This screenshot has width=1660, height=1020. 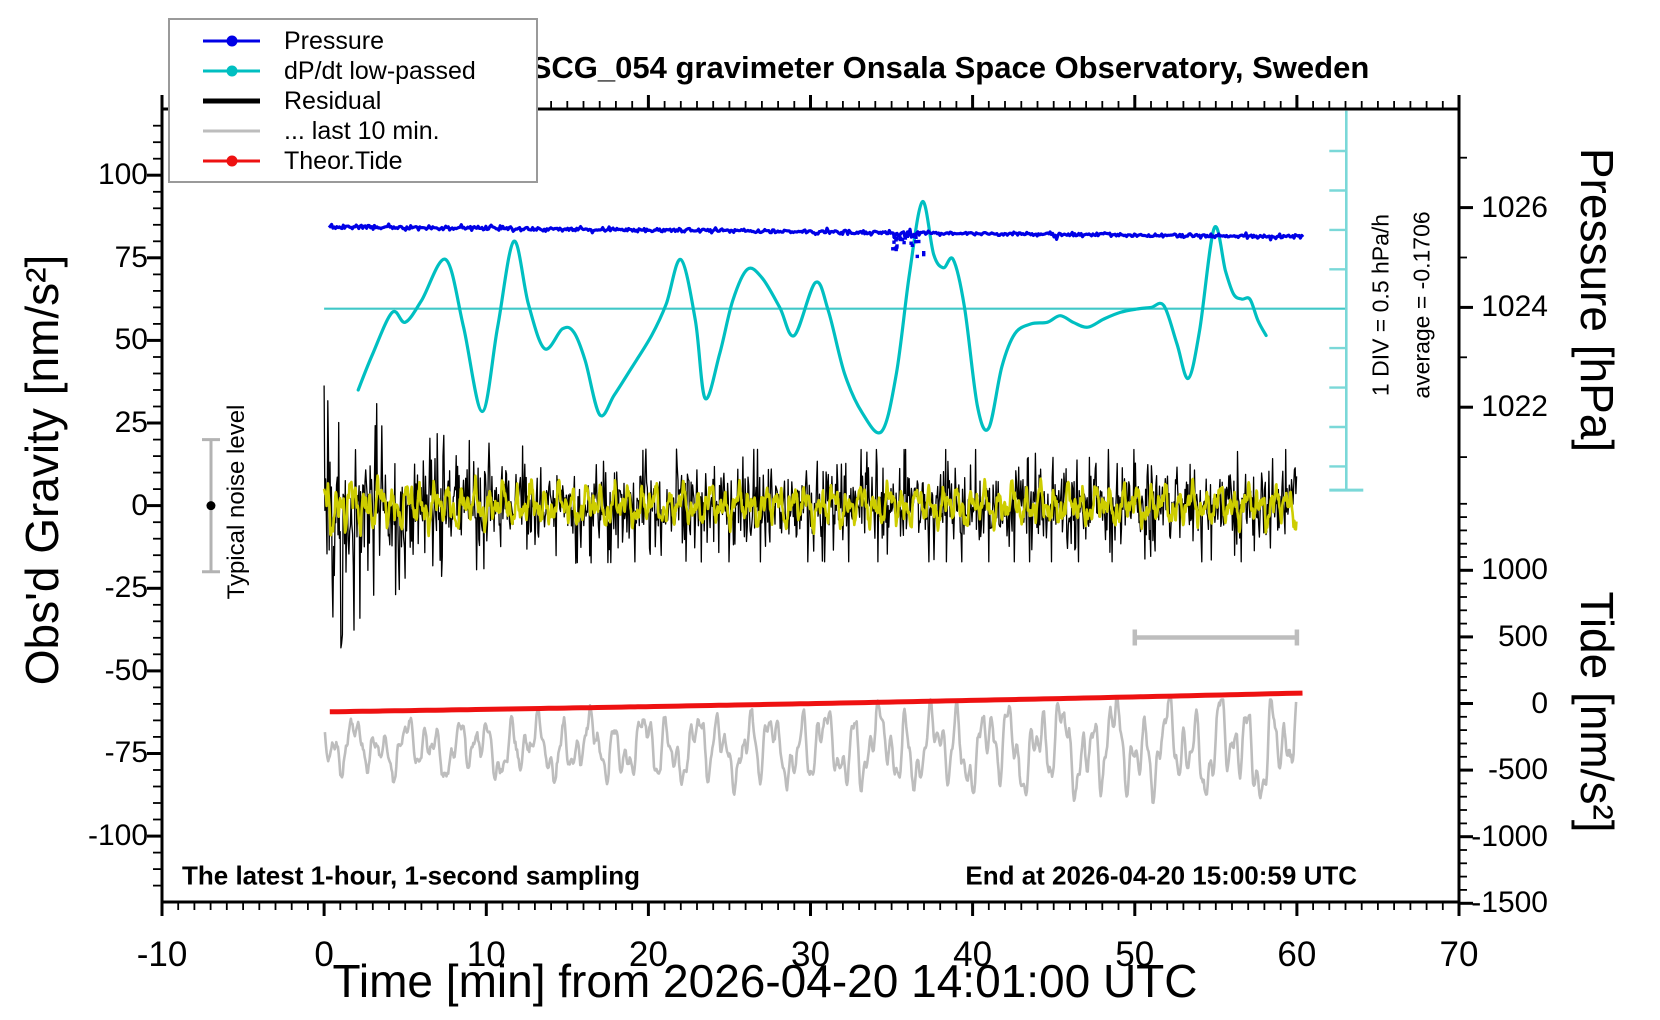 What do you see at coordinates (765, 981) in the screenshot?
I see `x-axis-title: Time [min] from 2026-04-20 14:01:00 UTC` at bounding box center [765, 981].